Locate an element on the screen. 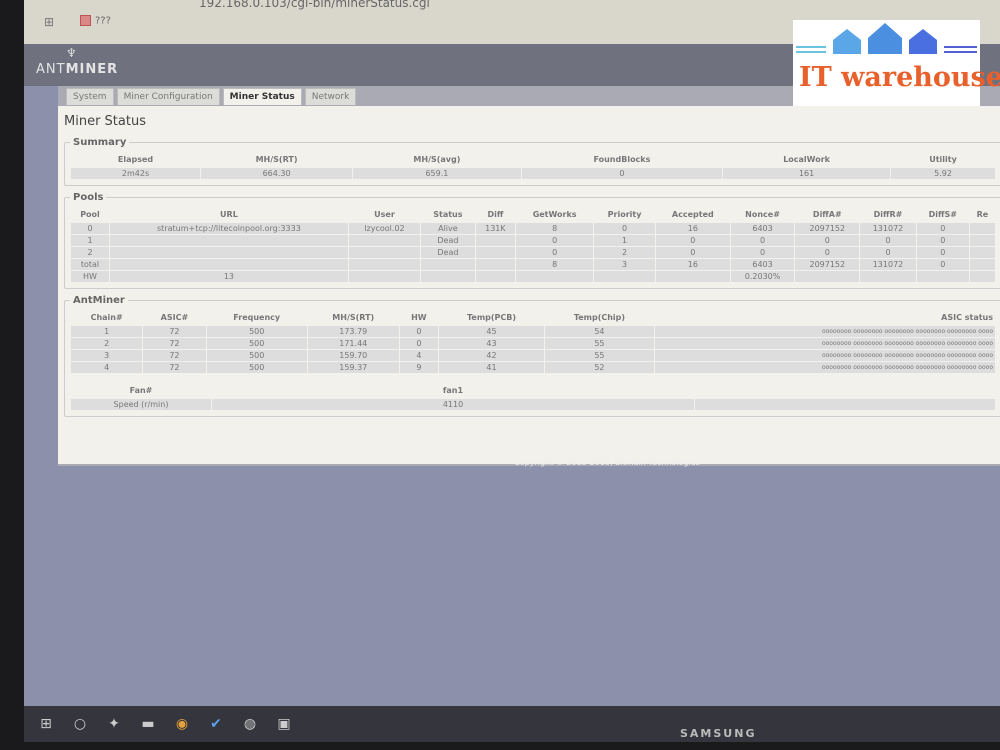  table-cell: 2097152 is located at coordinates (827, 264).